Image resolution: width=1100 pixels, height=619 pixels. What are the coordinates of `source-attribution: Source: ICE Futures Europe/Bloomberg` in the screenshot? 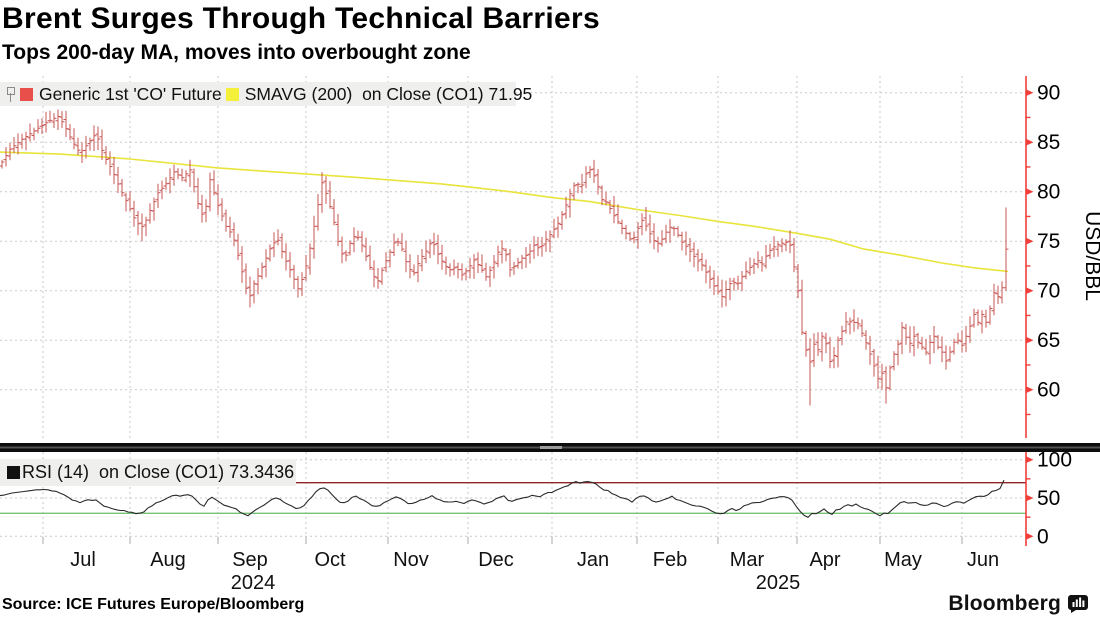 It's located at (153, 604).